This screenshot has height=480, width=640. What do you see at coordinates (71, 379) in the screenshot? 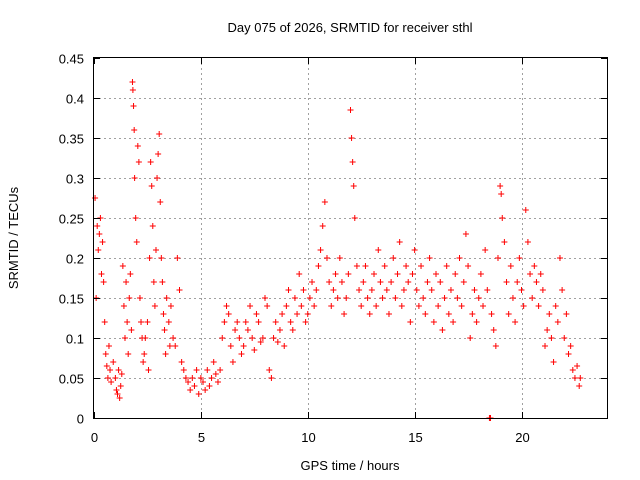
I see `y-tick-label: 0.05` at bounding box center [71, 379].